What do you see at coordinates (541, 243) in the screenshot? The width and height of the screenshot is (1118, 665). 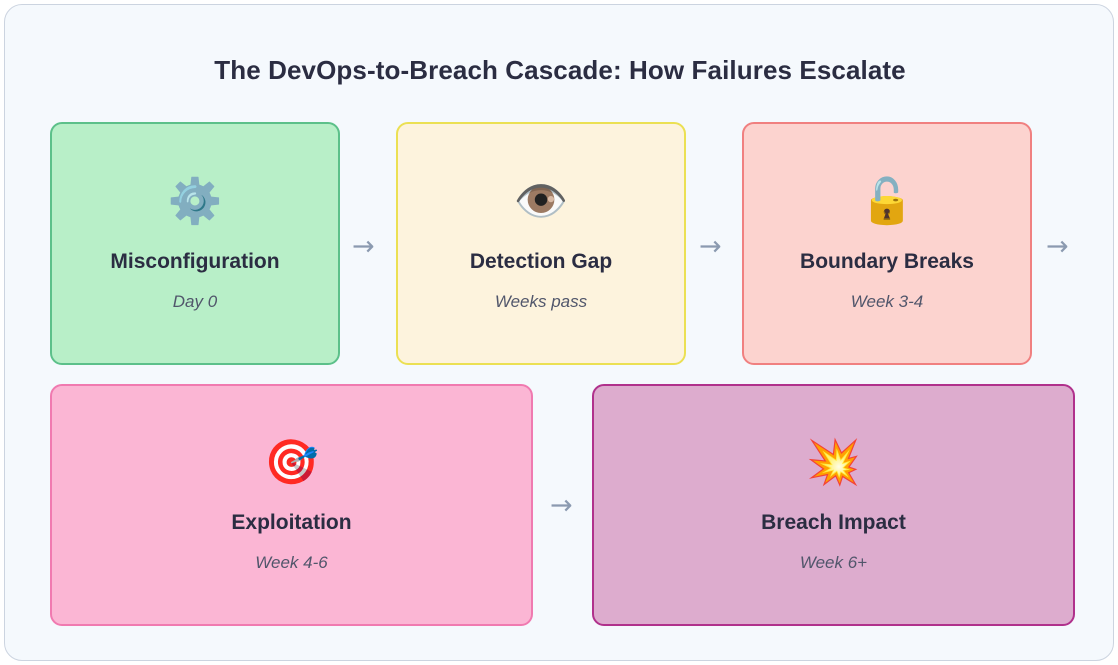 I see `flow-stage-detection-gap: 👁️ Detection Gap Weeks pass` at bounding box center [541, 243].